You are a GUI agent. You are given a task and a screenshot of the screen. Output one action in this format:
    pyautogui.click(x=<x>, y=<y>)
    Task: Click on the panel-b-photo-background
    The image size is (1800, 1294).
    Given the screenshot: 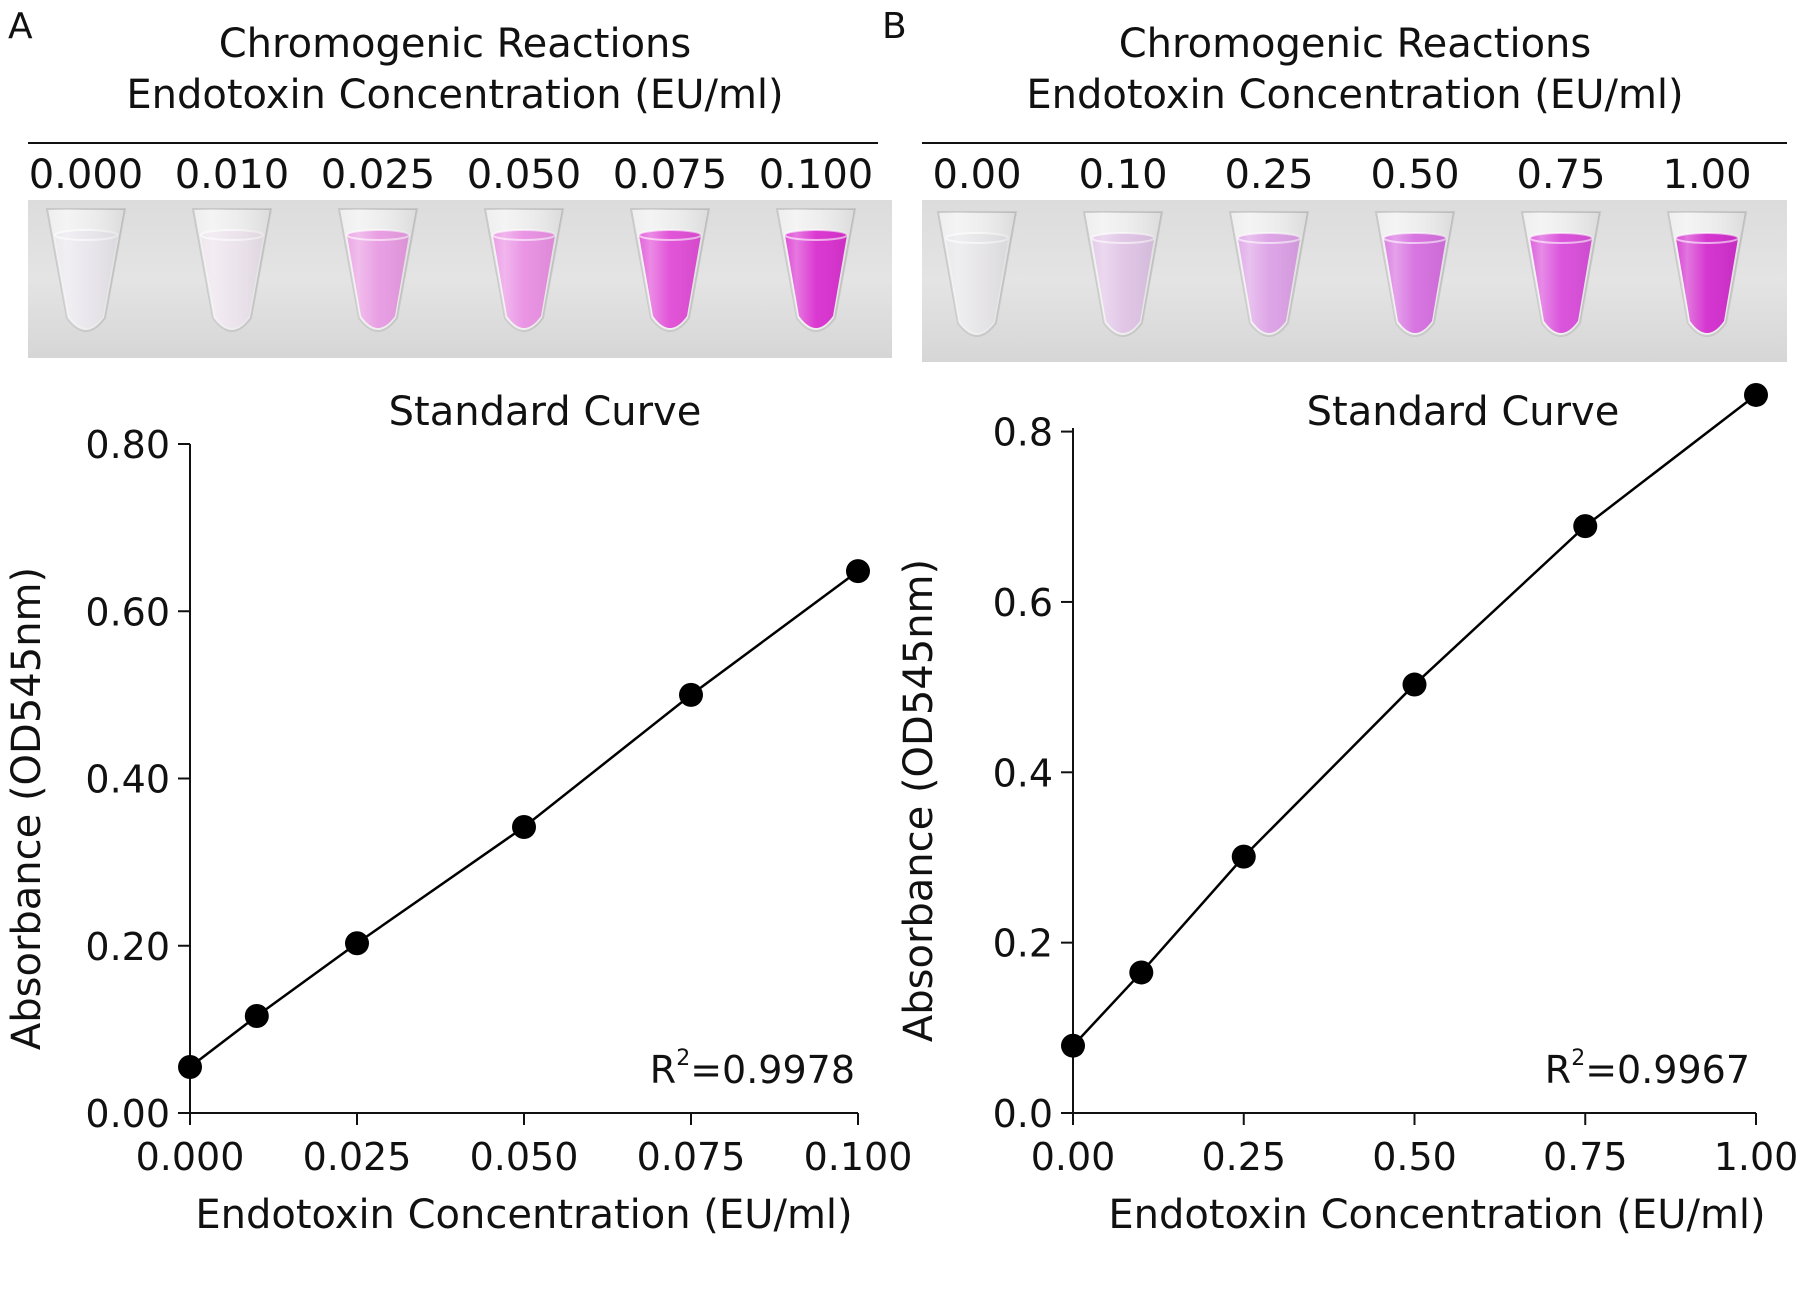 What is the action you would take?
    pyautogui.click(x=1354, y=281)
    